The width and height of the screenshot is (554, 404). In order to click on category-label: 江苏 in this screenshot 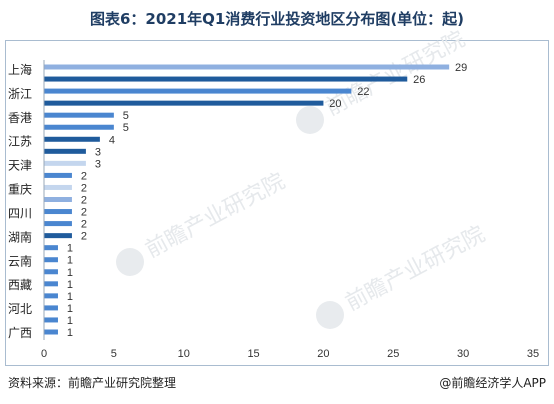, I will do `click(20, 142)`.